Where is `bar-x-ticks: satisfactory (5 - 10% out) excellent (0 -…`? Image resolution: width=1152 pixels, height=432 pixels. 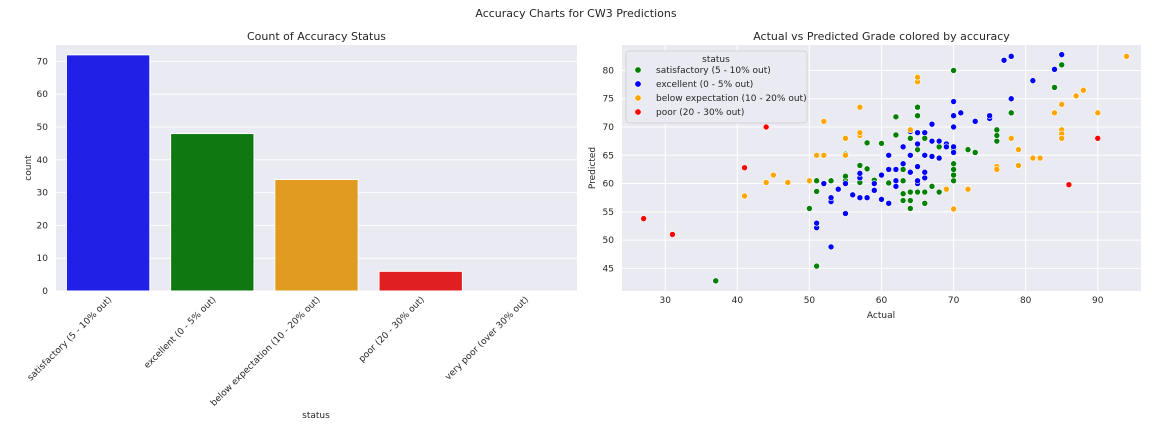
bar-x-ticks: satisfactory (5 - 10% out) excellent (0 -… is located at coordinates (278, 352).